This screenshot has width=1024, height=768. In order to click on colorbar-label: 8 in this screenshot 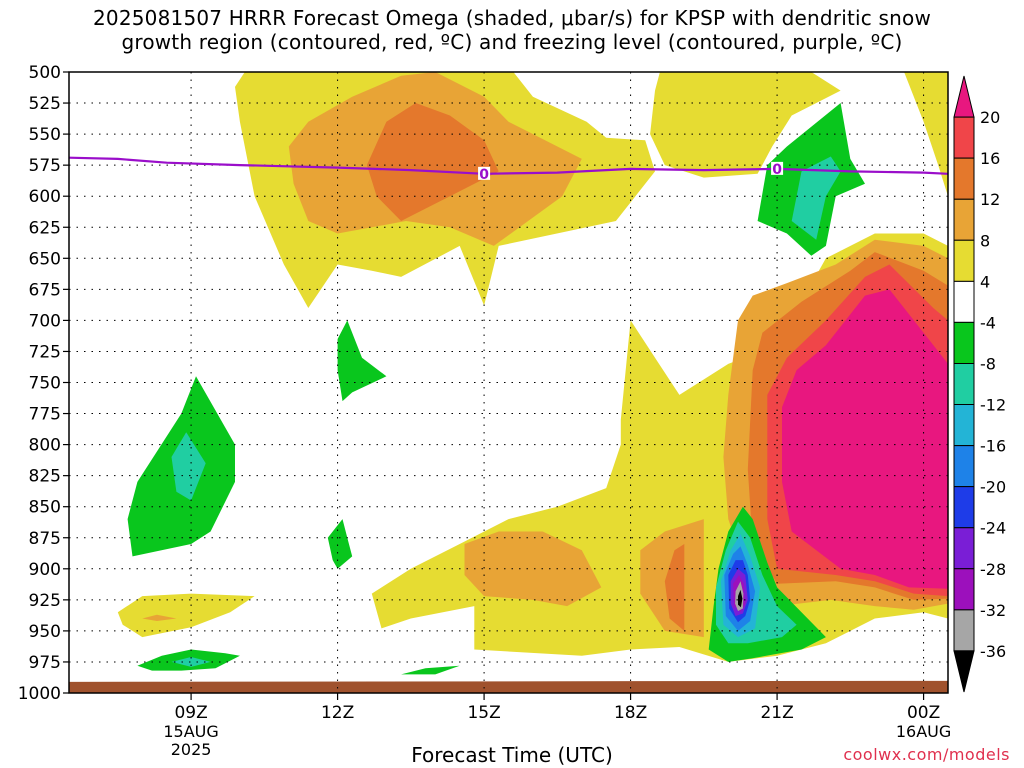, I will do `click(985, 240)`.